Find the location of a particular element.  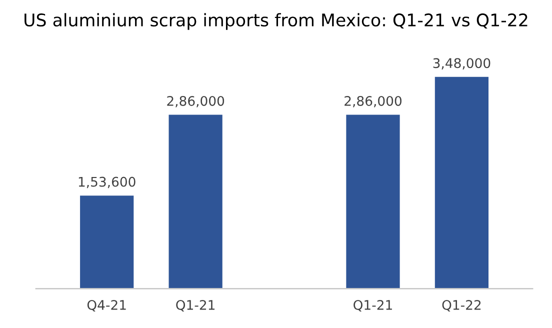

chart-title: US aluminium scrap imports from Mexico: Q1-21 vs Q1-22 is located at coordinates (276, 21).